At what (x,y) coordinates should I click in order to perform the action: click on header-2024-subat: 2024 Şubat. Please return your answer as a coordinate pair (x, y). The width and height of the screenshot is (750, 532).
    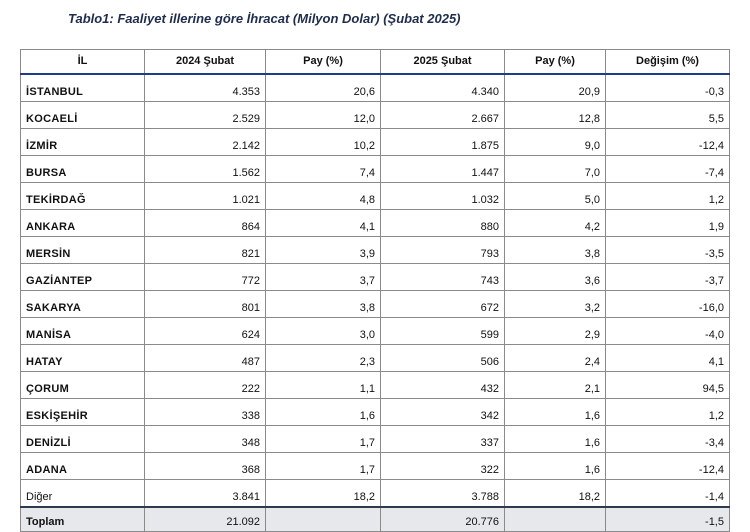
    Looking at the image, I should click on (205, 62).